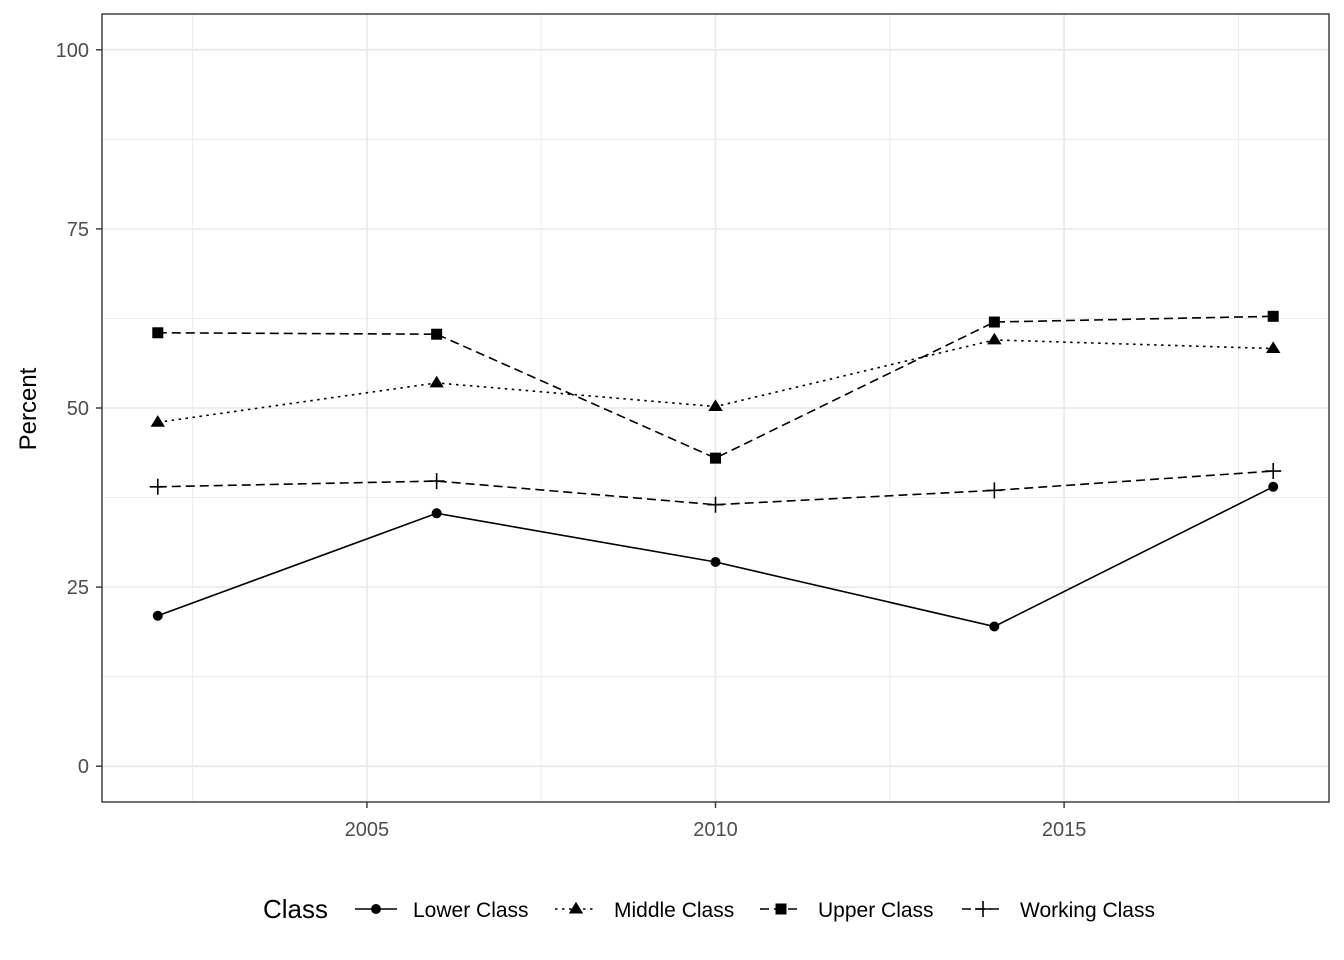 The width and height of the screenshot is (1344, 960). What do you see at coordinates (28, 408) in the screenshot?
I see `y-axis-title: Percent` at bounding box center [28, 408].